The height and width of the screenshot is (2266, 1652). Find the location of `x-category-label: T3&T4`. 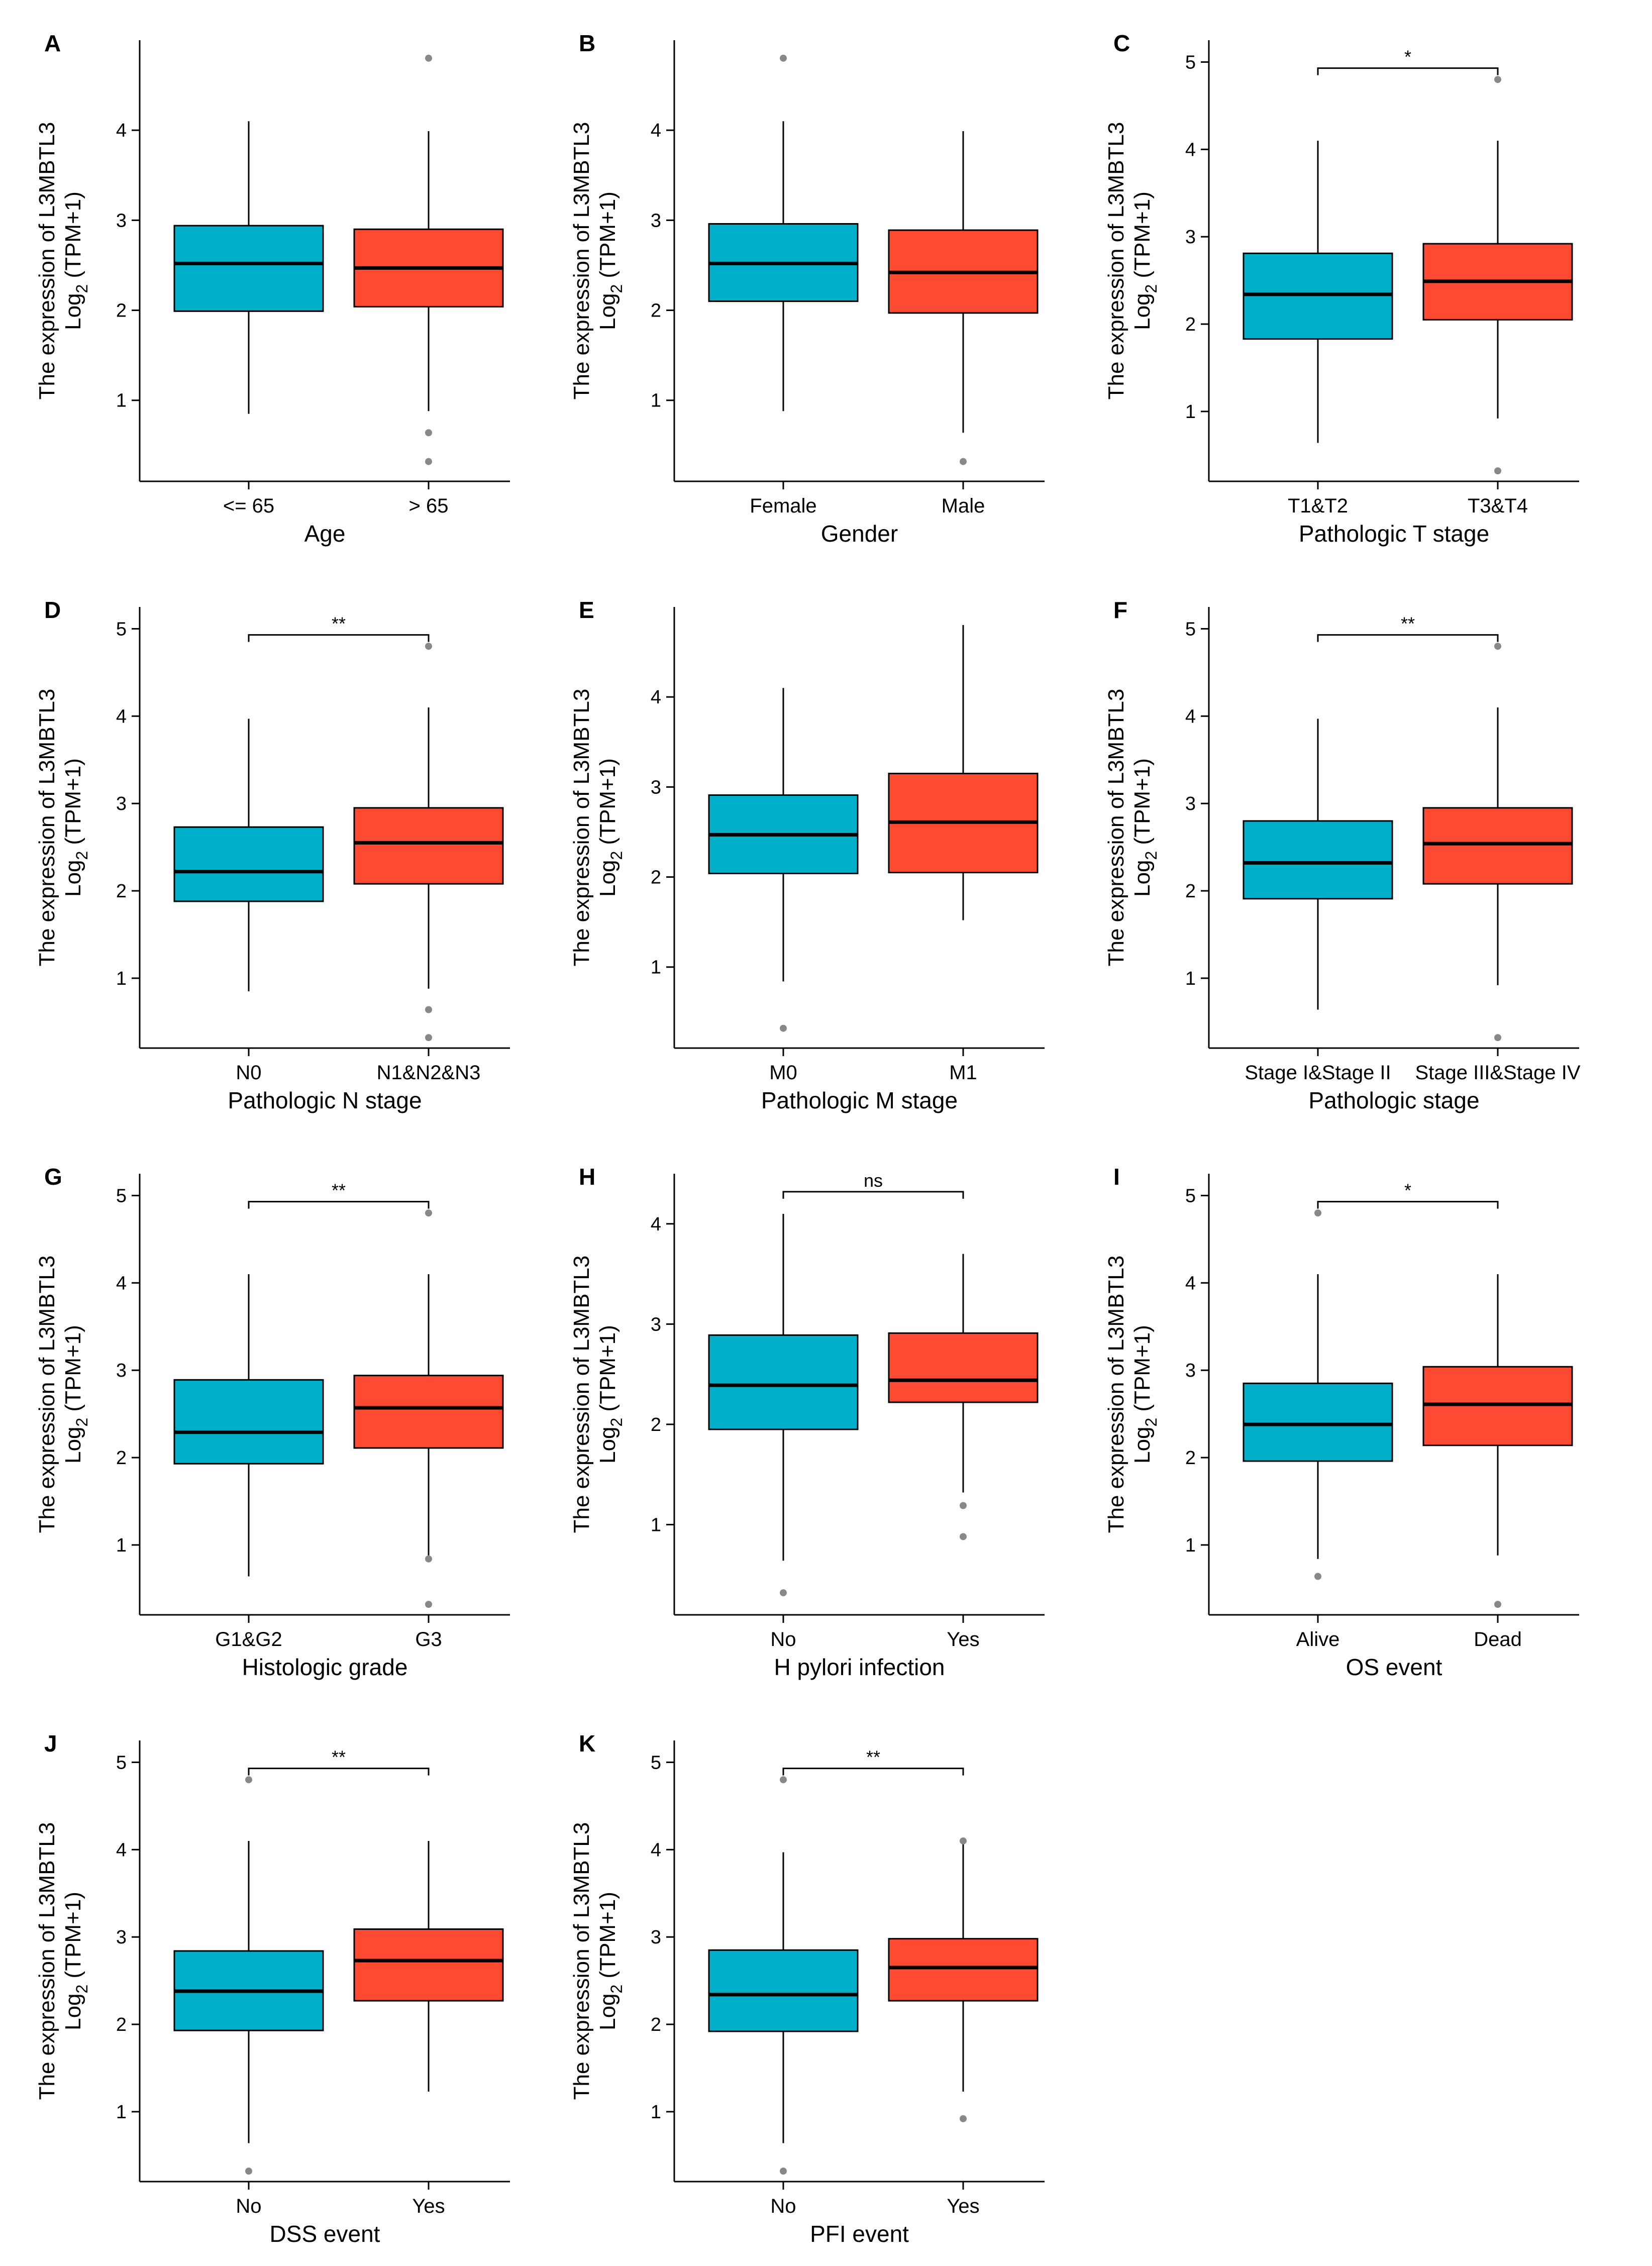

x-category-label: T3&T4 is located at coordinates (1498, 506).